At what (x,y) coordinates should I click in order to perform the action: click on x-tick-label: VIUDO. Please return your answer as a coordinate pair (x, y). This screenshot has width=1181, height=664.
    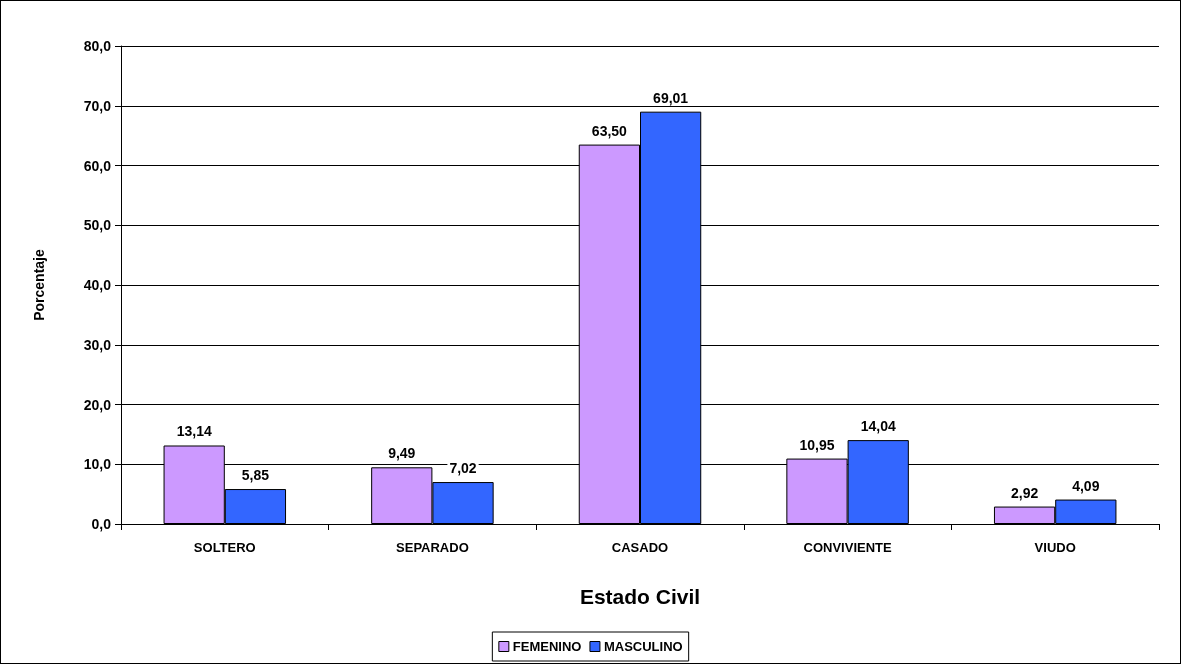
    Looking at the image, I should click on (1055, 547).